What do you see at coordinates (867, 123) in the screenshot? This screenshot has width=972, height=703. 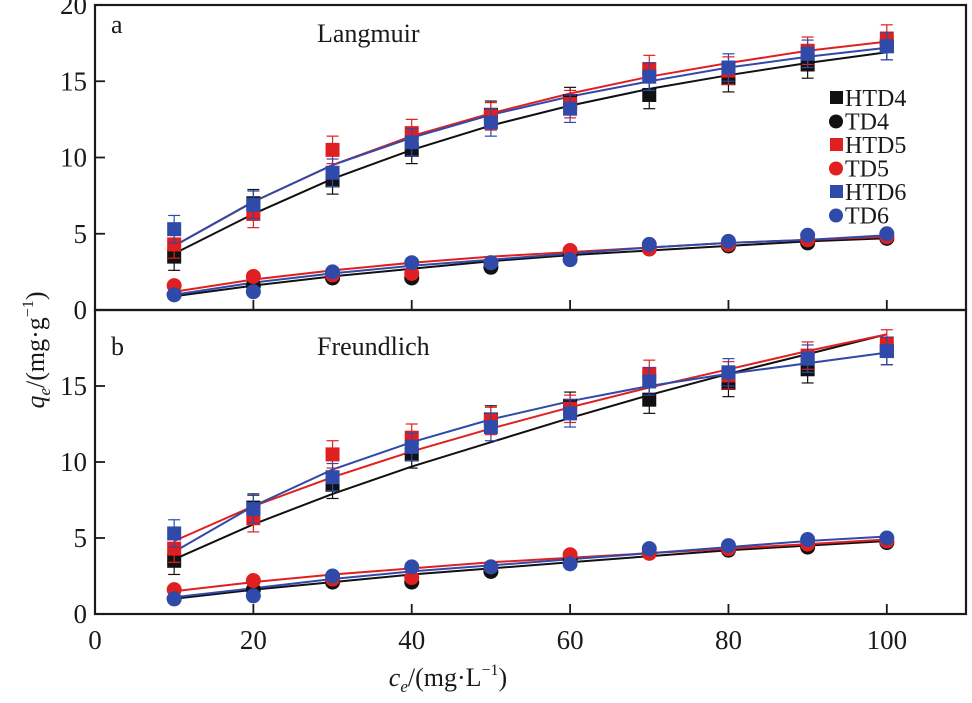 I see `legend-label: TD4` at bounding box center [867, 123].